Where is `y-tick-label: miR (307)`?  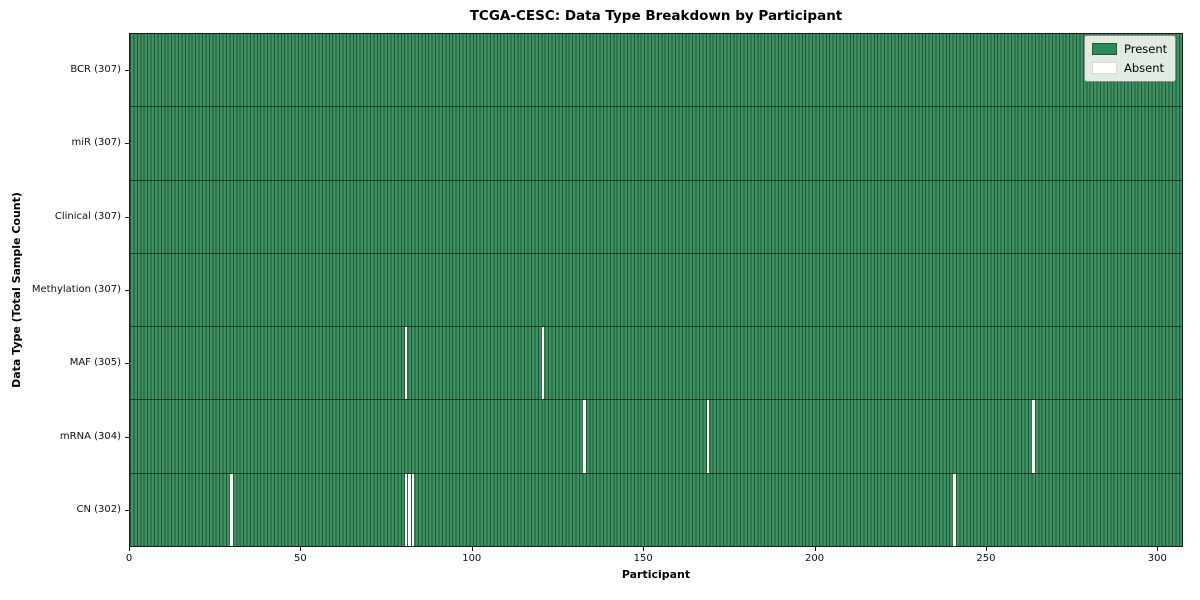 y-tick-label: miR (307) is located at coordinates (96, 143).